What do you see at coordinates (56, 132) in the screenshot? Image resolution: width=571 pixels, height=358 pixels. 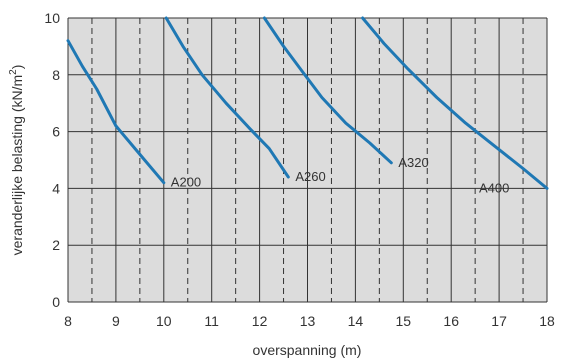 I see `y-tick-label: 6` at bounding box center [56, 132].